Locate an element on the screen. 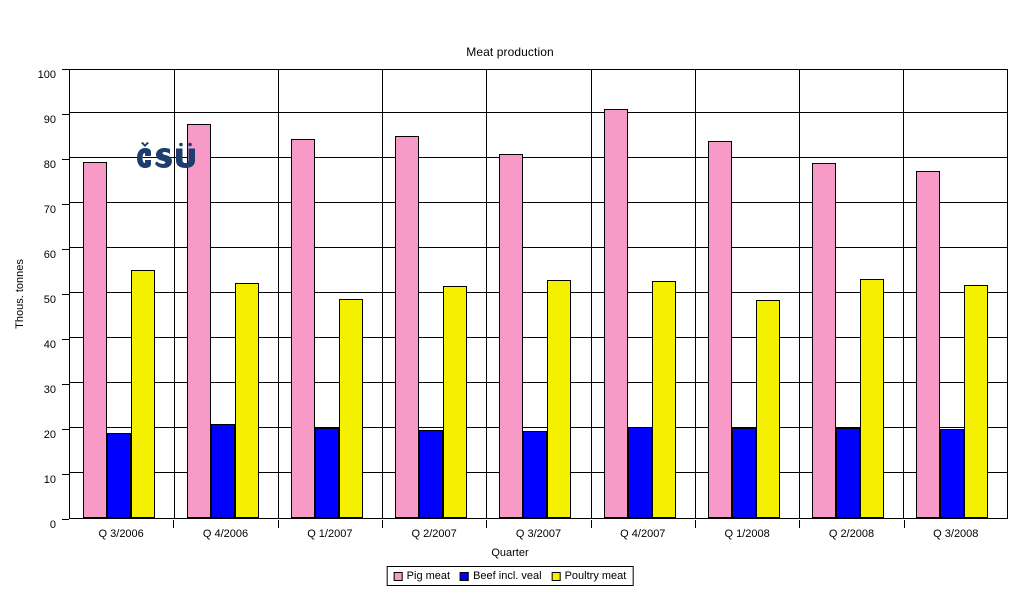 Image resolution: width=1020 pixels, height=597 pixels. legend-label-pig-meat: Pig meat is located at coordinates (428, 576).